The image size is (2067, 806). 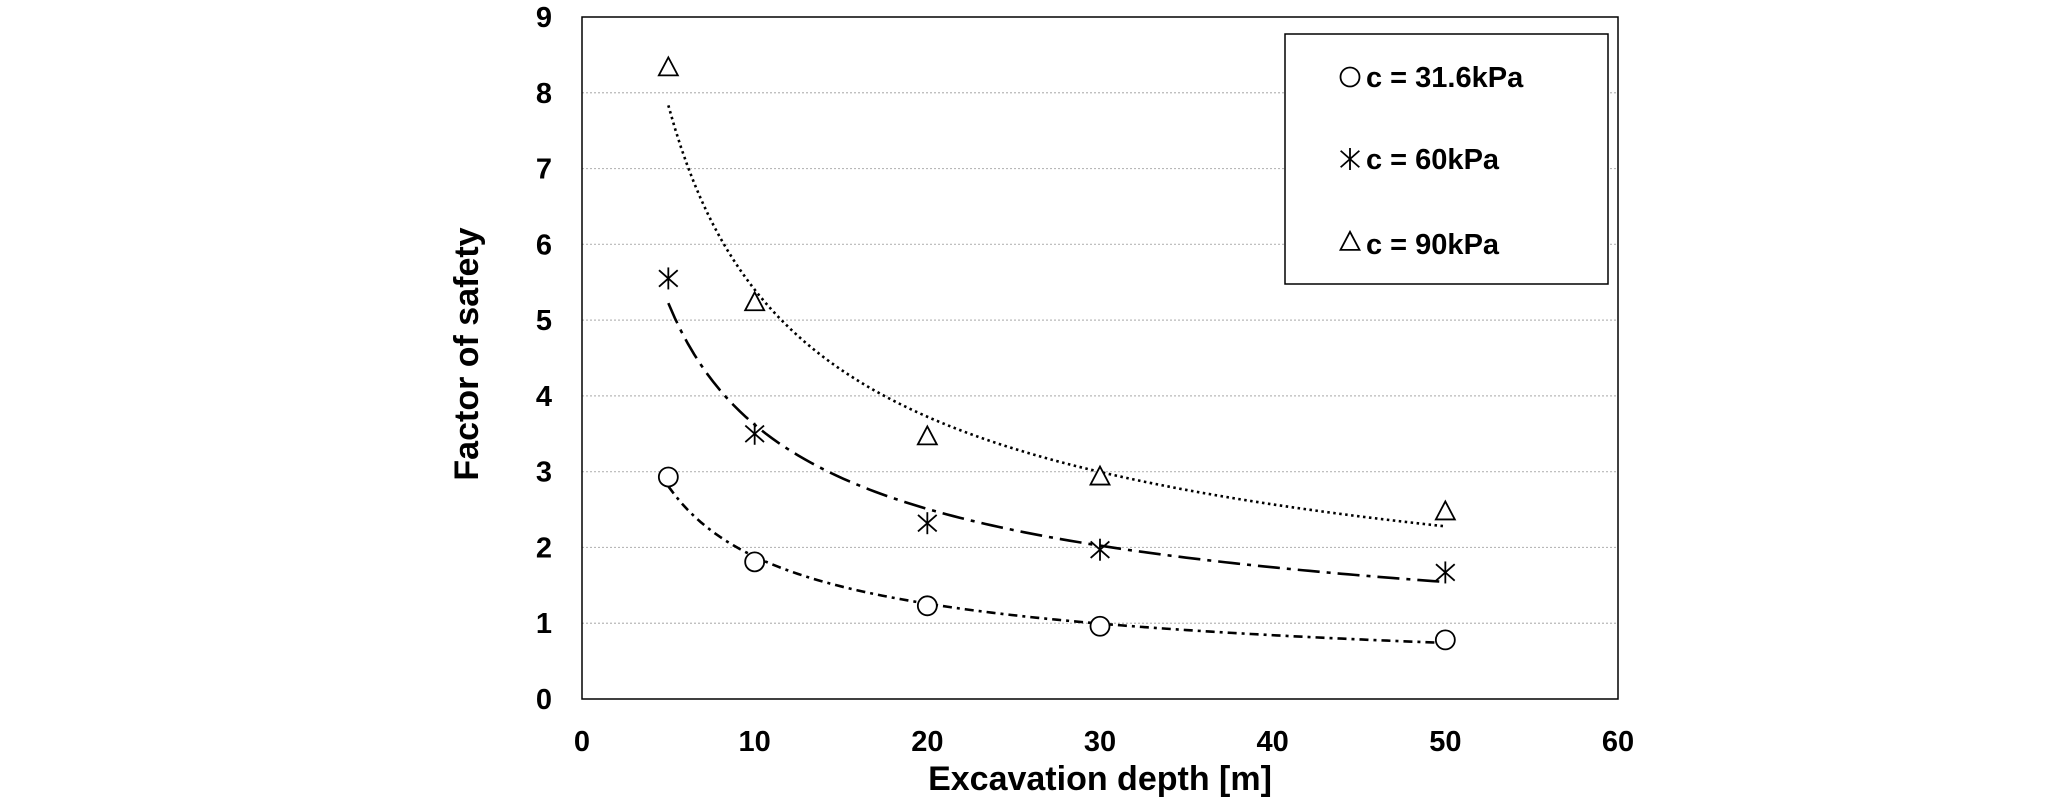 I want to click on x-tick-label: 30, so click(x=1100, y=742).